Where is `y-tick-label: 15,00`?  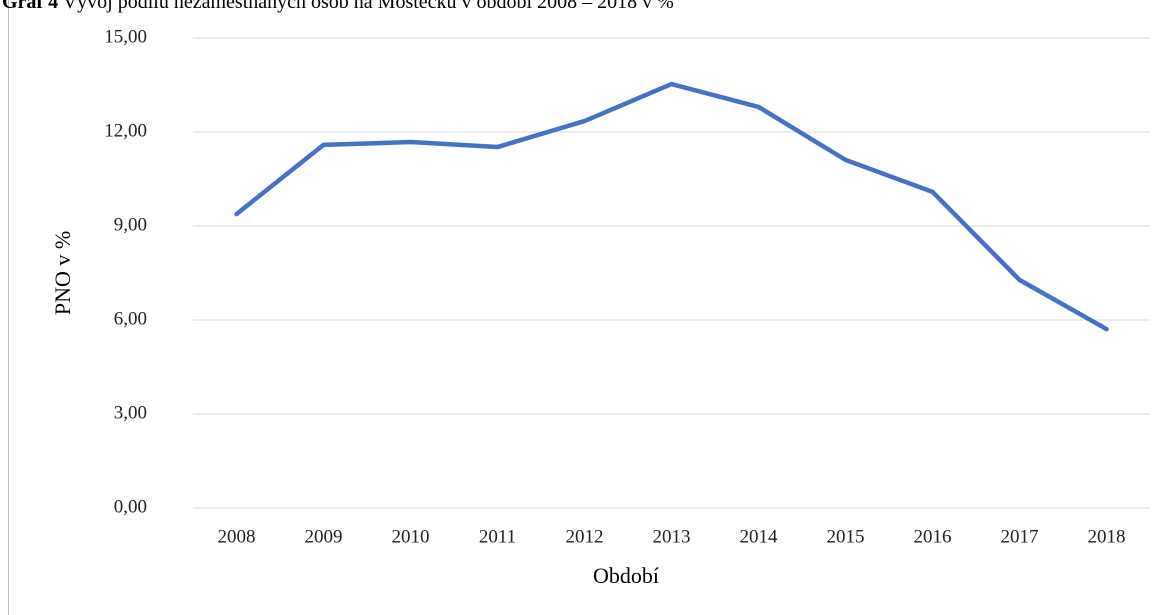 y-tick-label: 15,00 is located at coordinates (125, 36).